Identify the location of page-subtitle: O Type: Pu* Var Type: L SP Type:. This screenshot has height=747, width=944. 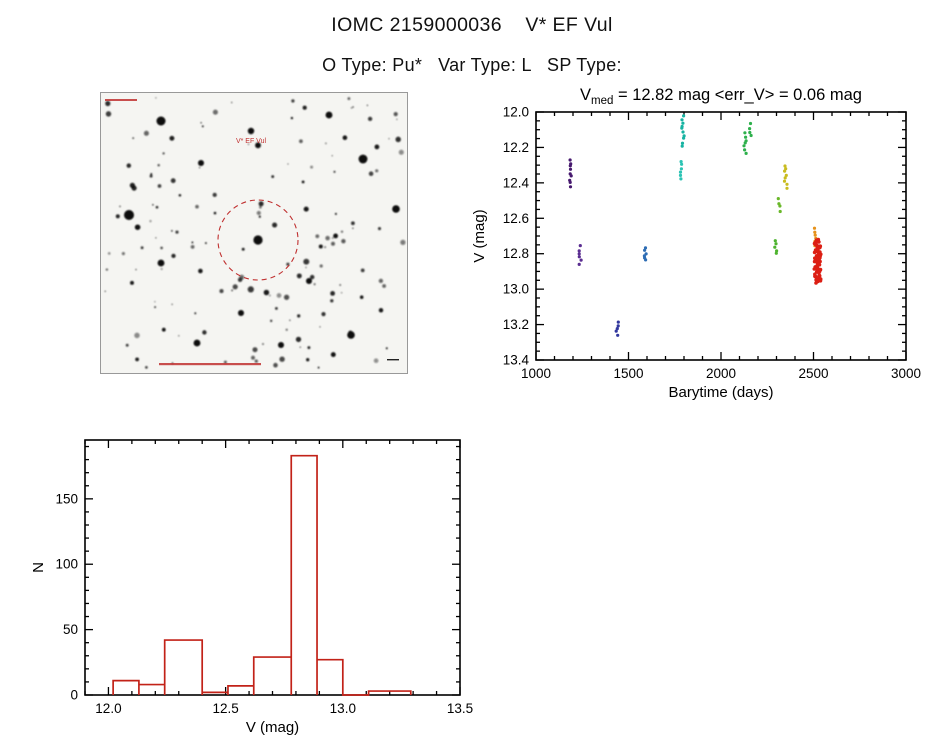
(472, 65).